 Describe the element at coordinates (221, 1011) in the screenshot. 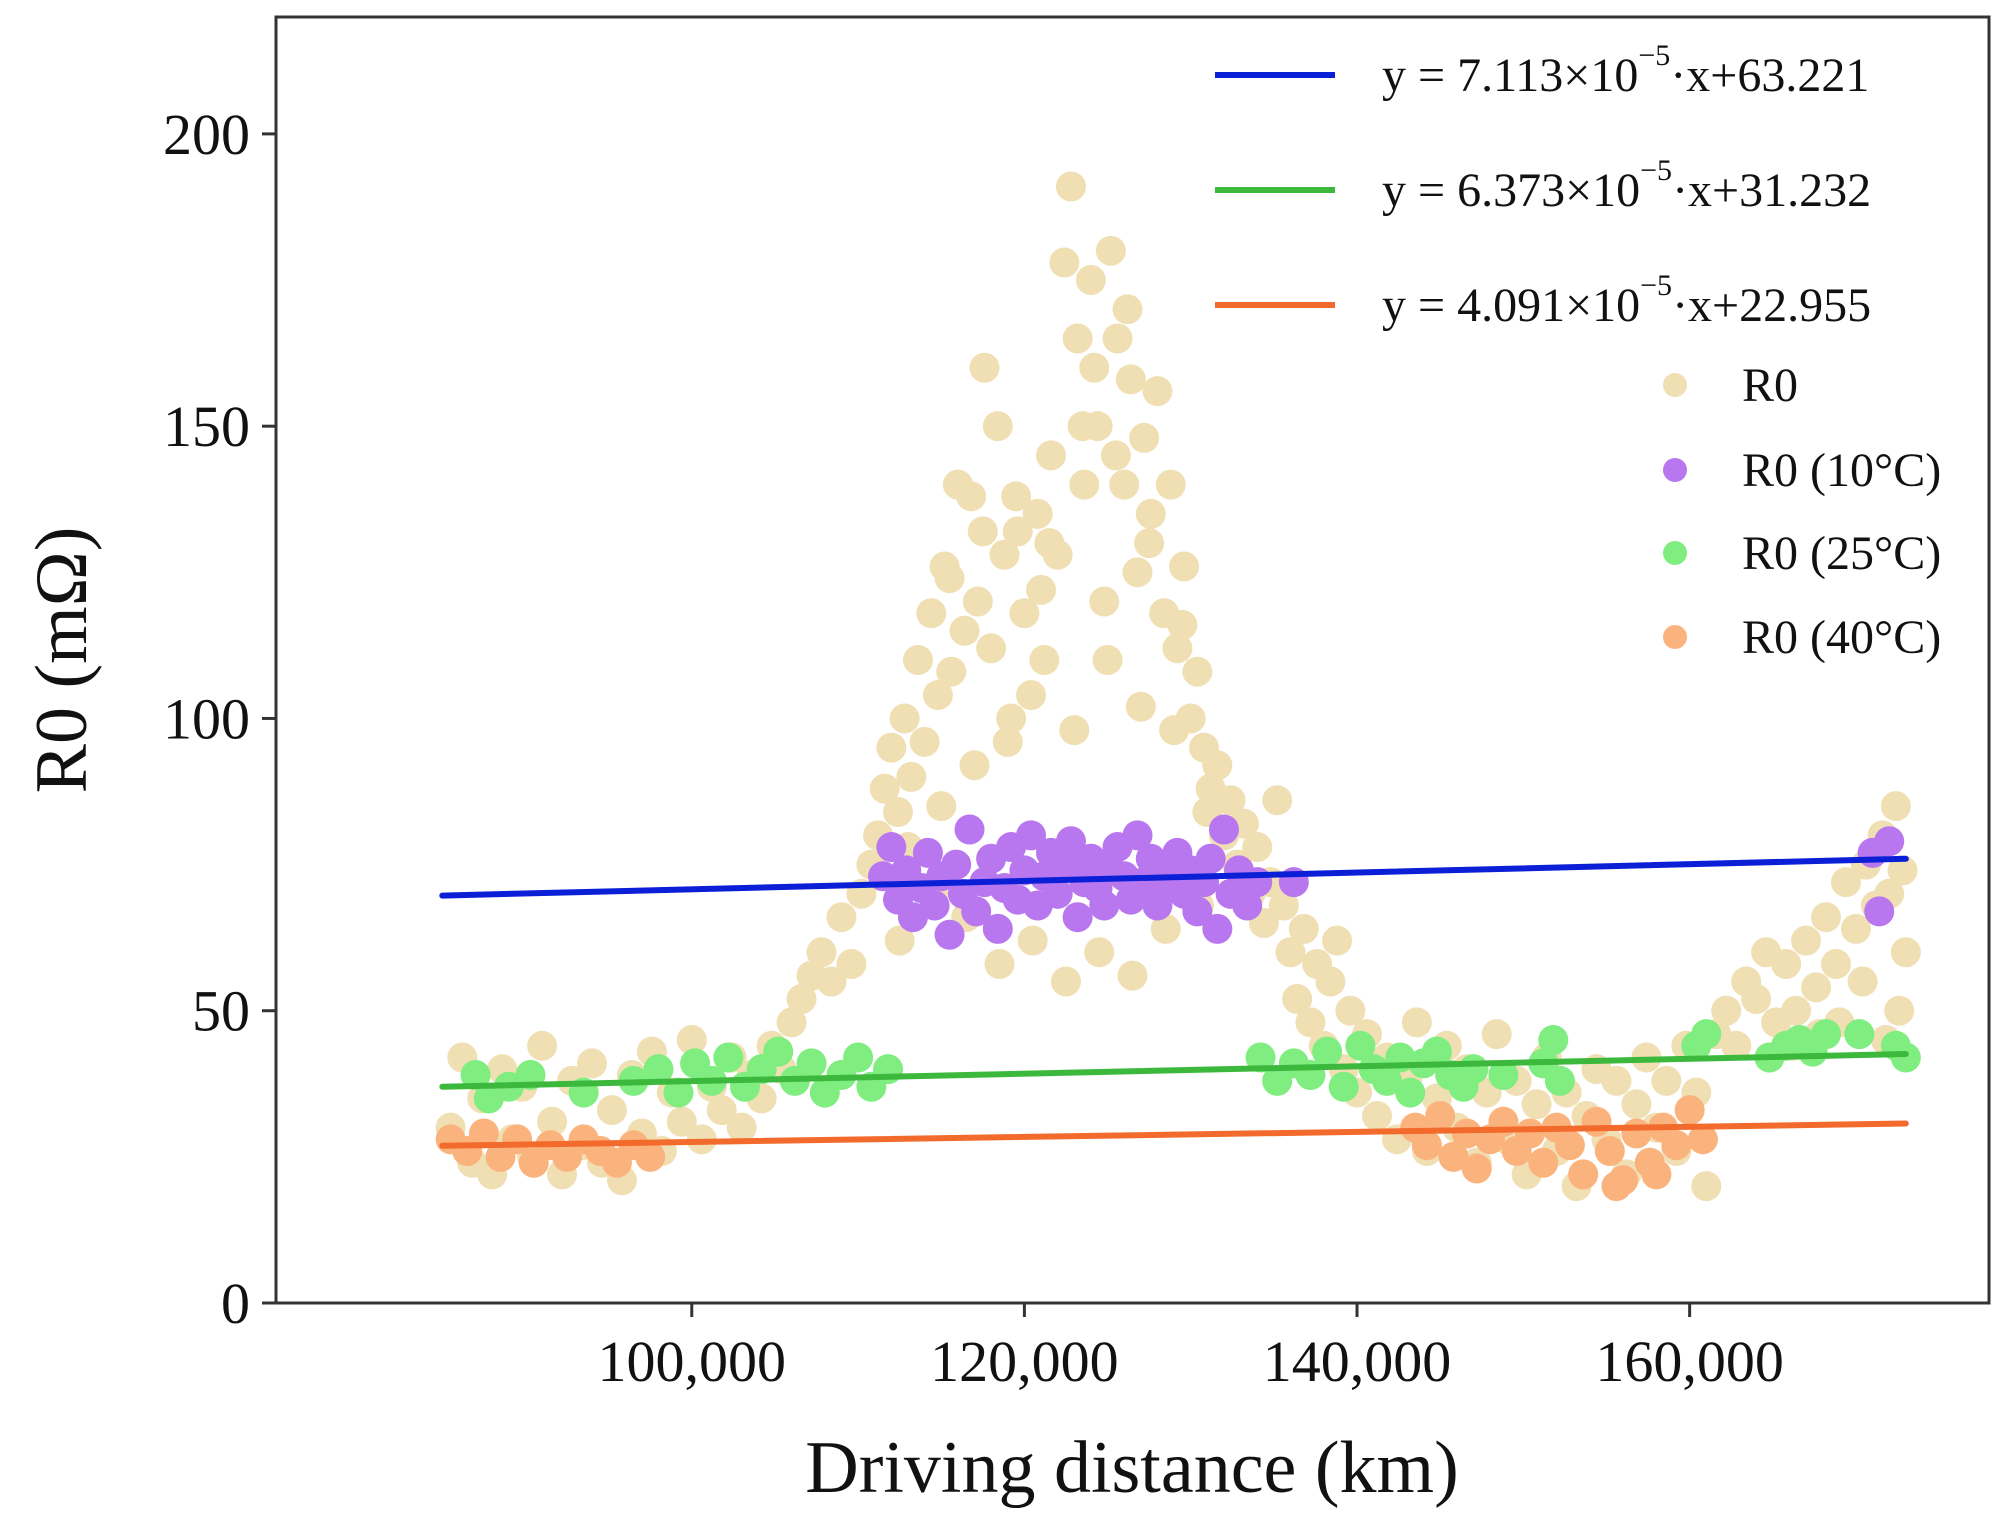

I see `y-tick-label: 50` at that location.